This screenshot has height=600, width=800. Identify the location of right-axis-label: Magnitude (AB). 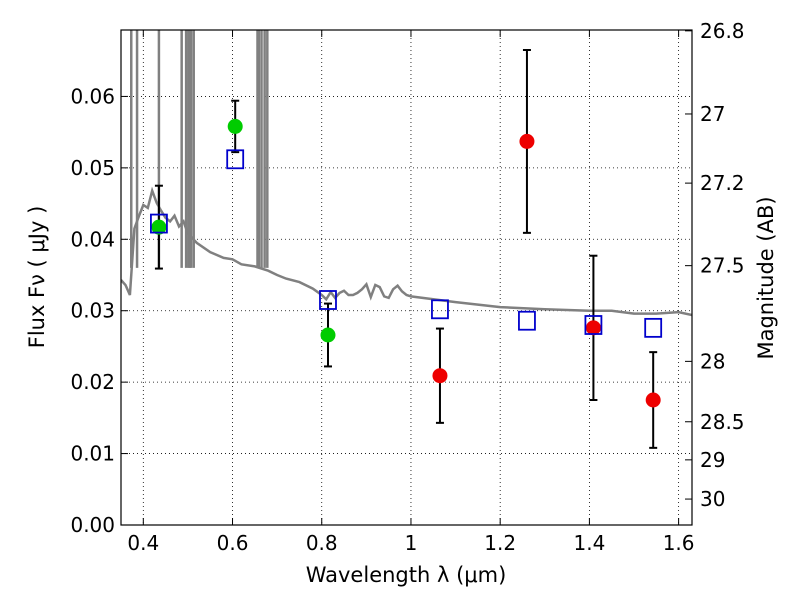
(766, 277).